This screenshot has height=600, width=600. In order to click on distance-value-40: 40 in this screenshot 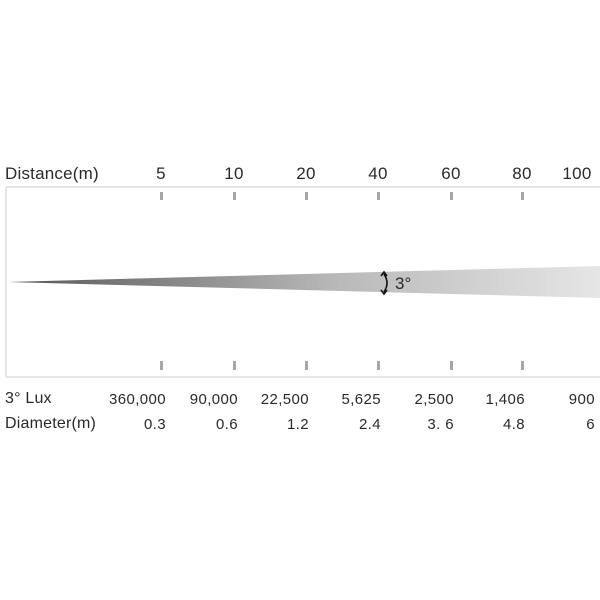, I will do `click(378, 173)`.